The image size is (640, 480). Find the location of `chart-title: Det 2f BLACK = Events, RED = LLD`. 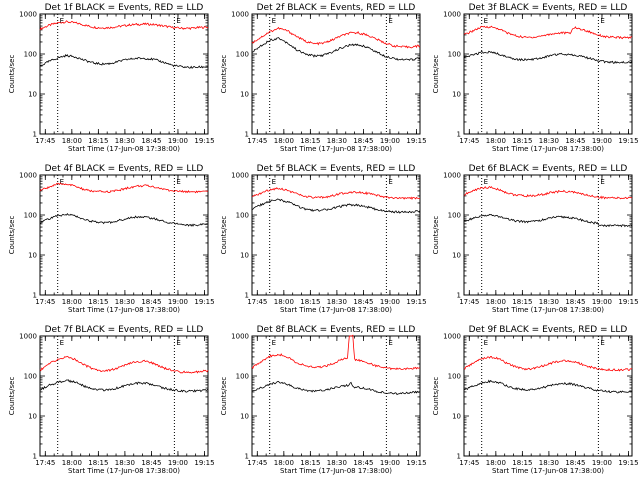

chart-title: Det 2f BLACK = Events, RED = LLD is located at coordinates (336, 8).